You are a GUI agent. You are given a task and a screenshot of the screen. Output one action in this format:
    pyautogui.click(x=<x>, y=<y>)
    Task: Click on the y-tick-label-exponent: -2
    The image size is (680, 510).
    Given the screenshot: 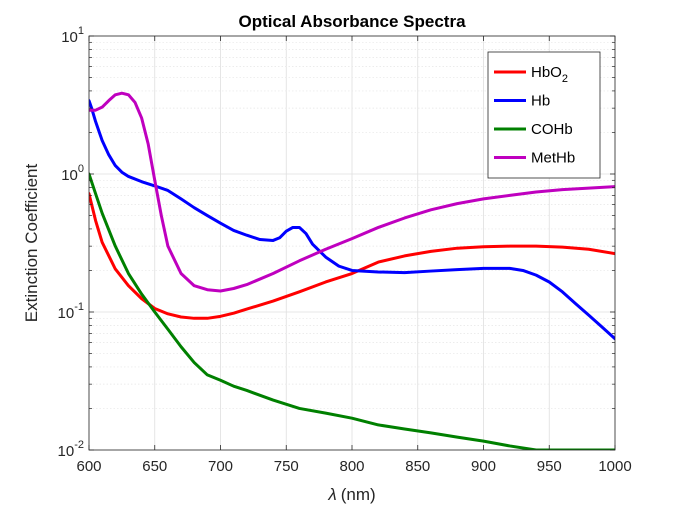 What is the action you would take?
    pyautogui.click(x=79, y=445)
    